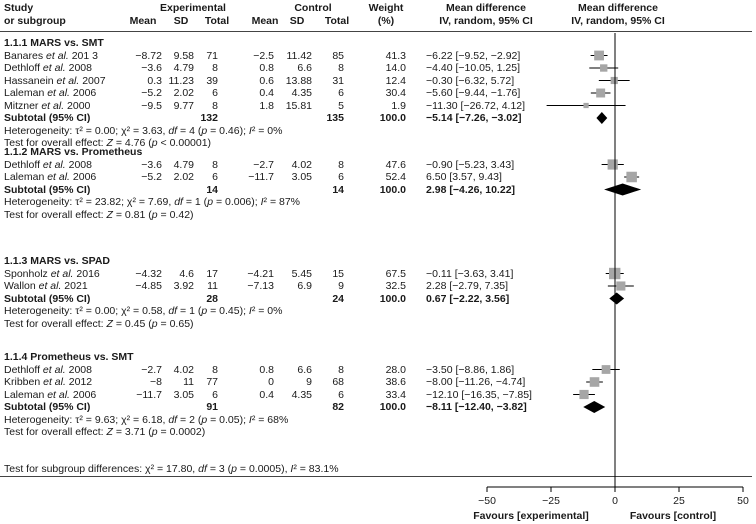  I want to click on subgroup-title: 1.1.4 Prometheus vs. SMT, so click(69, 357).